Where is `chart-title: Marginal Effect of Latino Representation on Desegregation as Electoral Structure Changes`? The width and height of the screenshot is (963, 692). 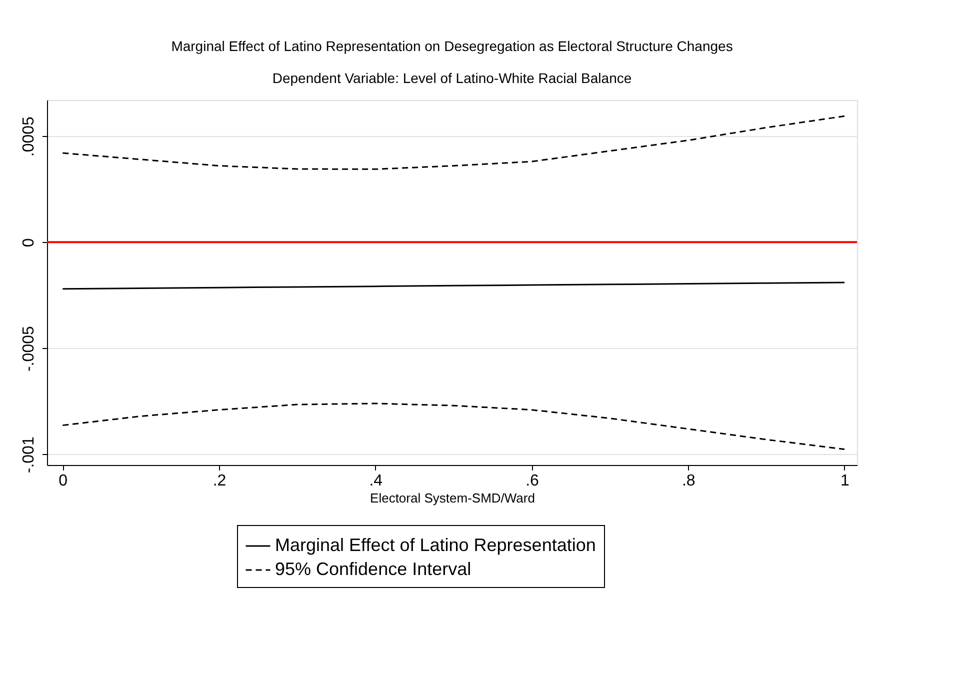 chart-title: Marginal Effect of Latino Representation on Desegregation as Electoral Structure Changes is located at coordinates (452, 46).